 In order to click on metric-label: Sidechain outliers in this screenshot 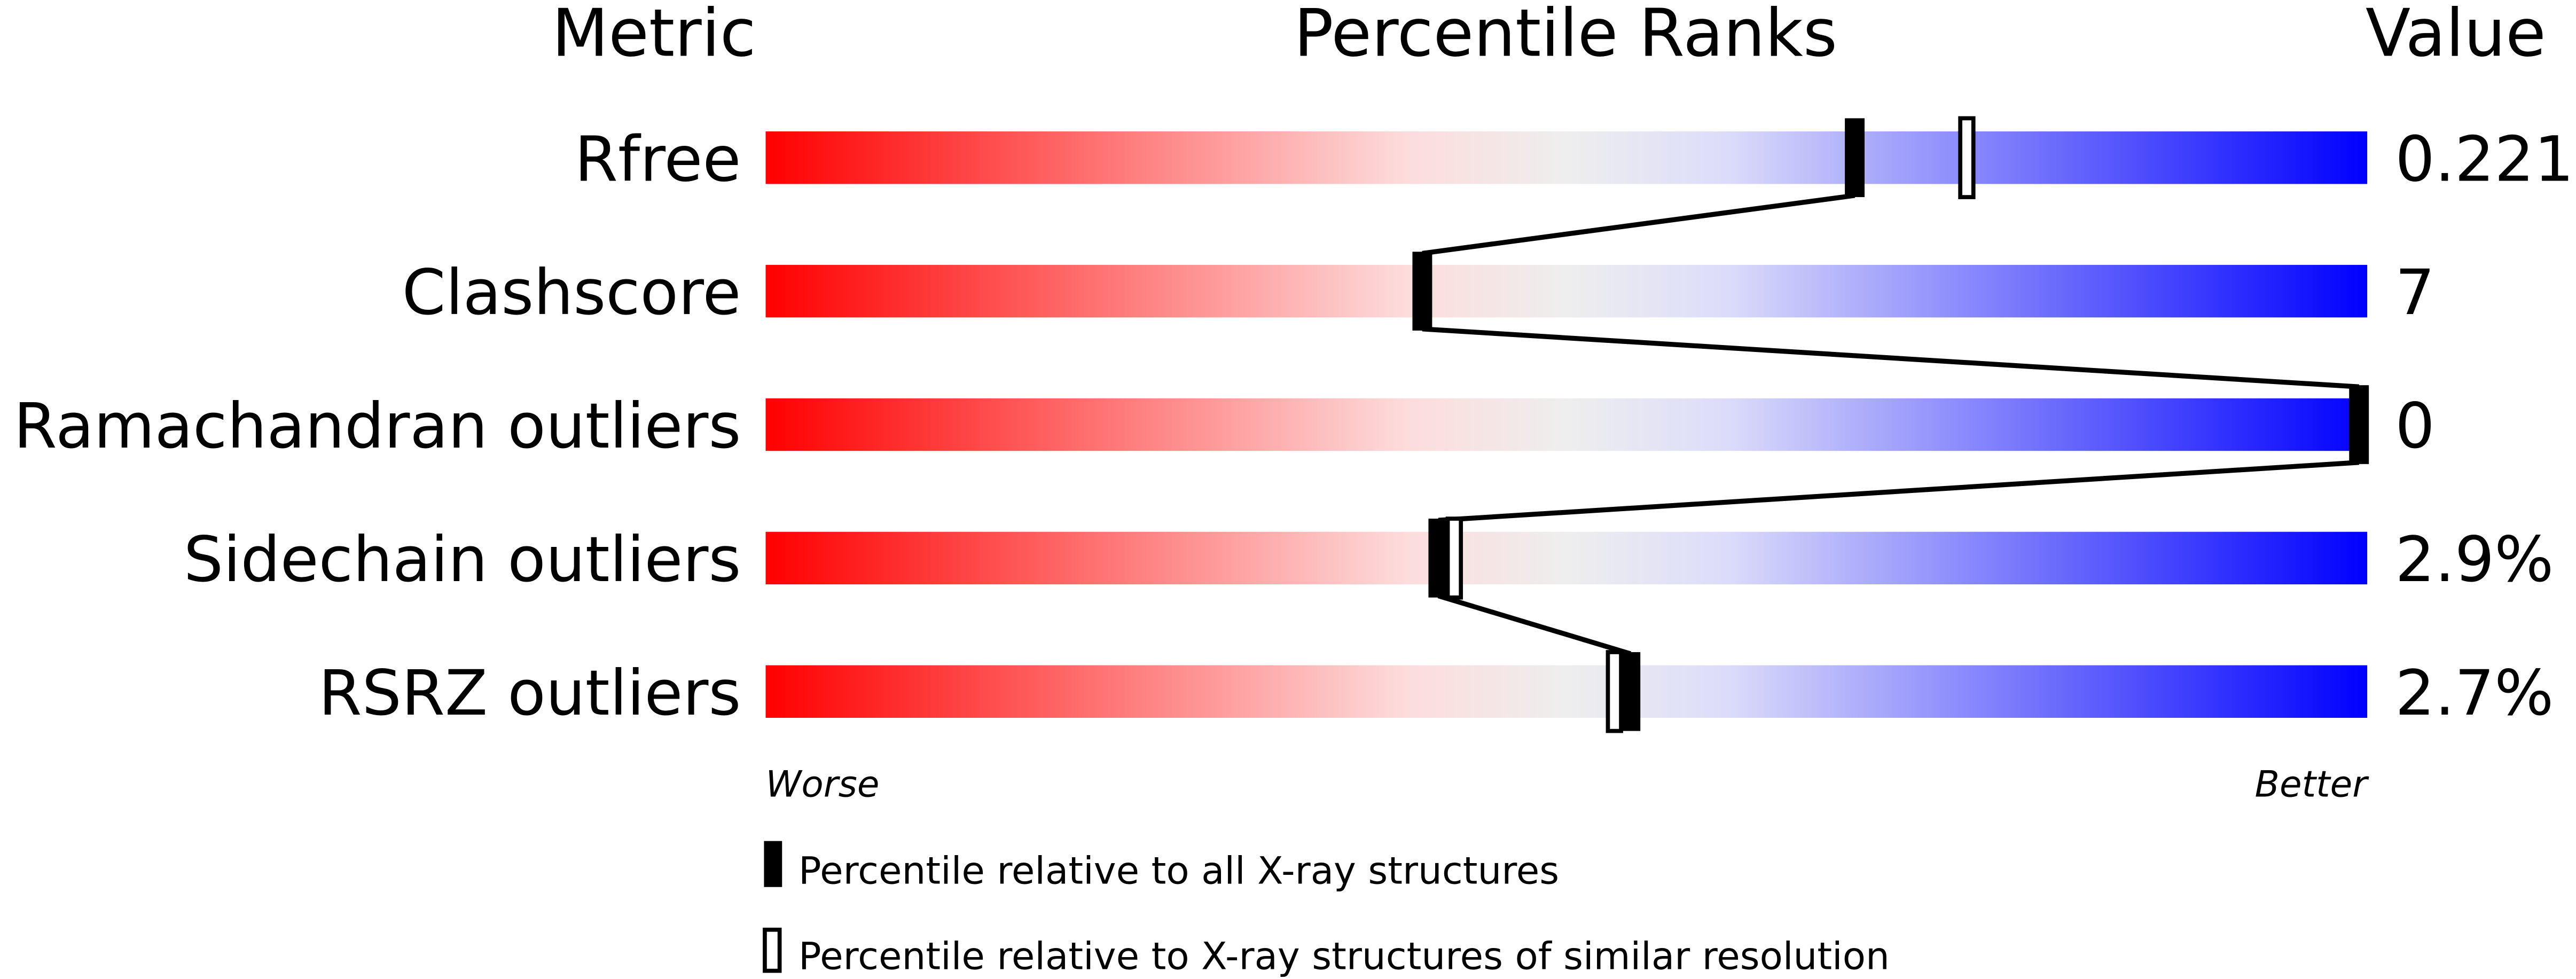, I will do `click(462, 559)`.